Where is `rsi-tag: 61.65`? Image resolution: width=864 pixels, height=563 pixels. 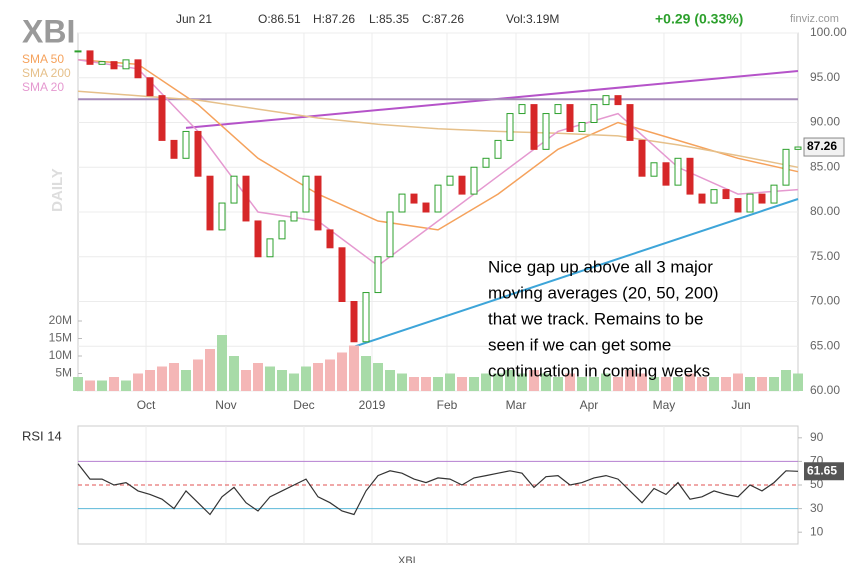
rsi-tag: 61.65 is located at coordinates (822, 470).